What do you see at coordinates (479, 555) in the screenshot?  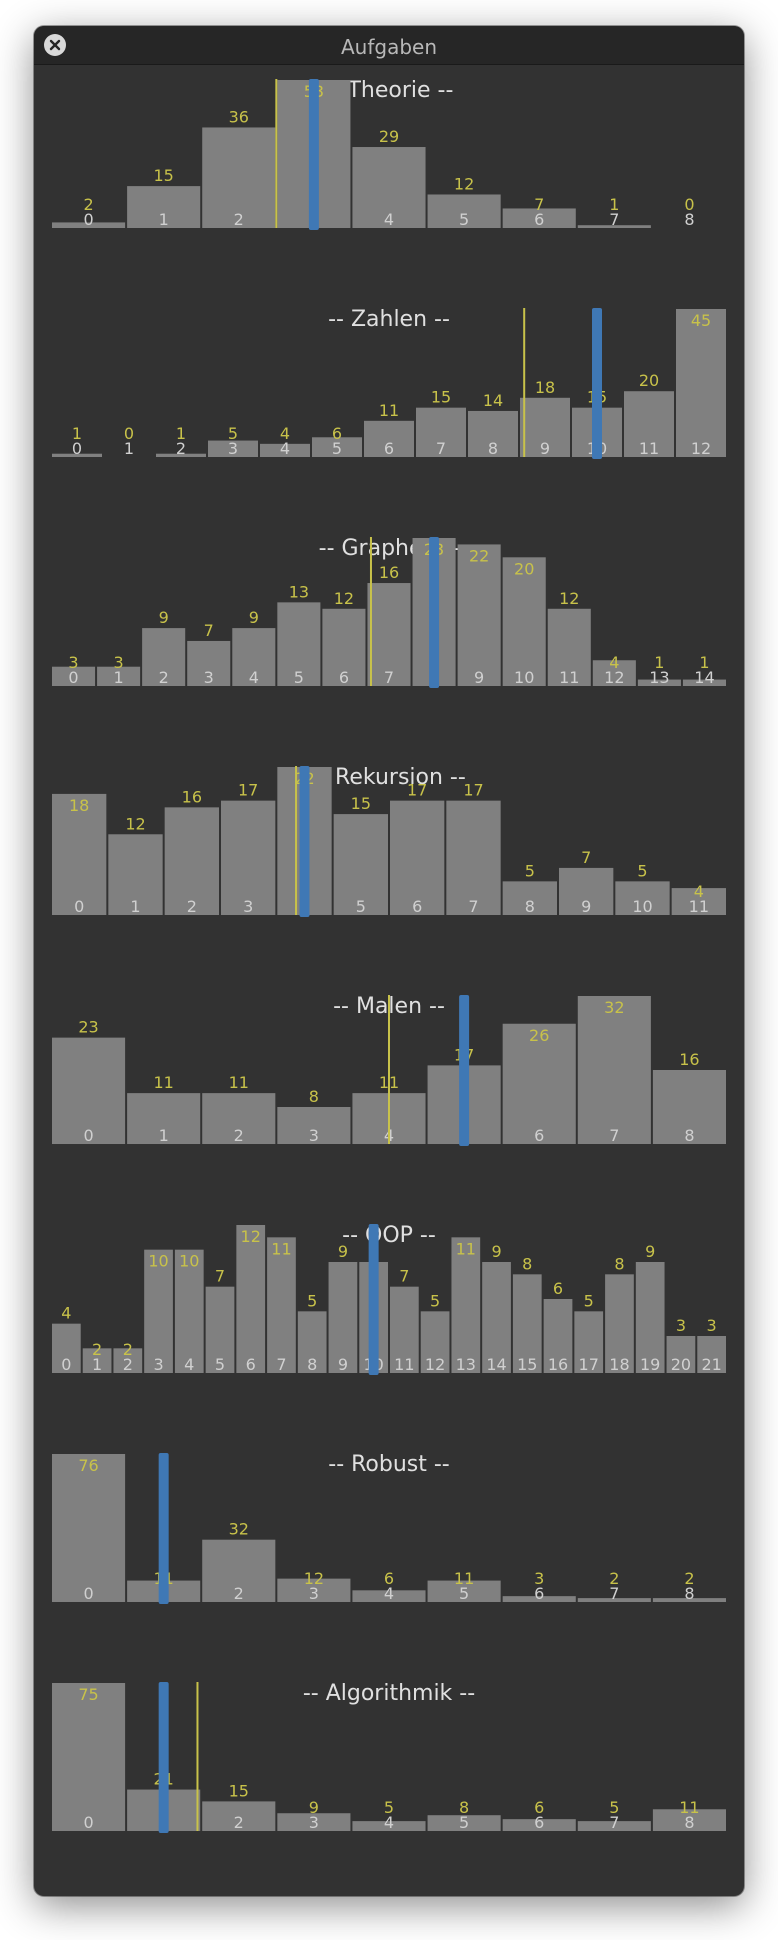 I see `chart-2-value-label: 22` at bounding box center [479, 555].